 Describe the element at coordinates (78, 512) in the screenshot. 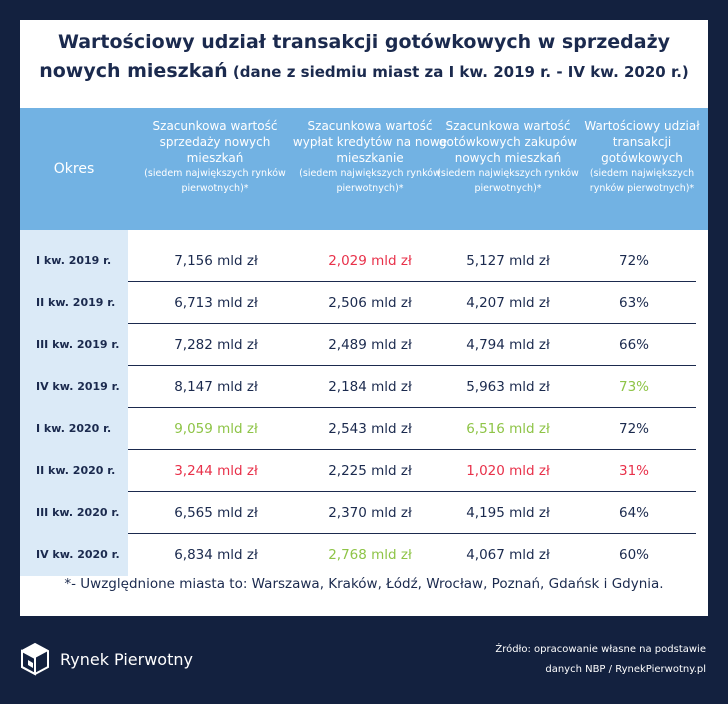

I see `period-cell: III kw. 2020 r.` at that location.